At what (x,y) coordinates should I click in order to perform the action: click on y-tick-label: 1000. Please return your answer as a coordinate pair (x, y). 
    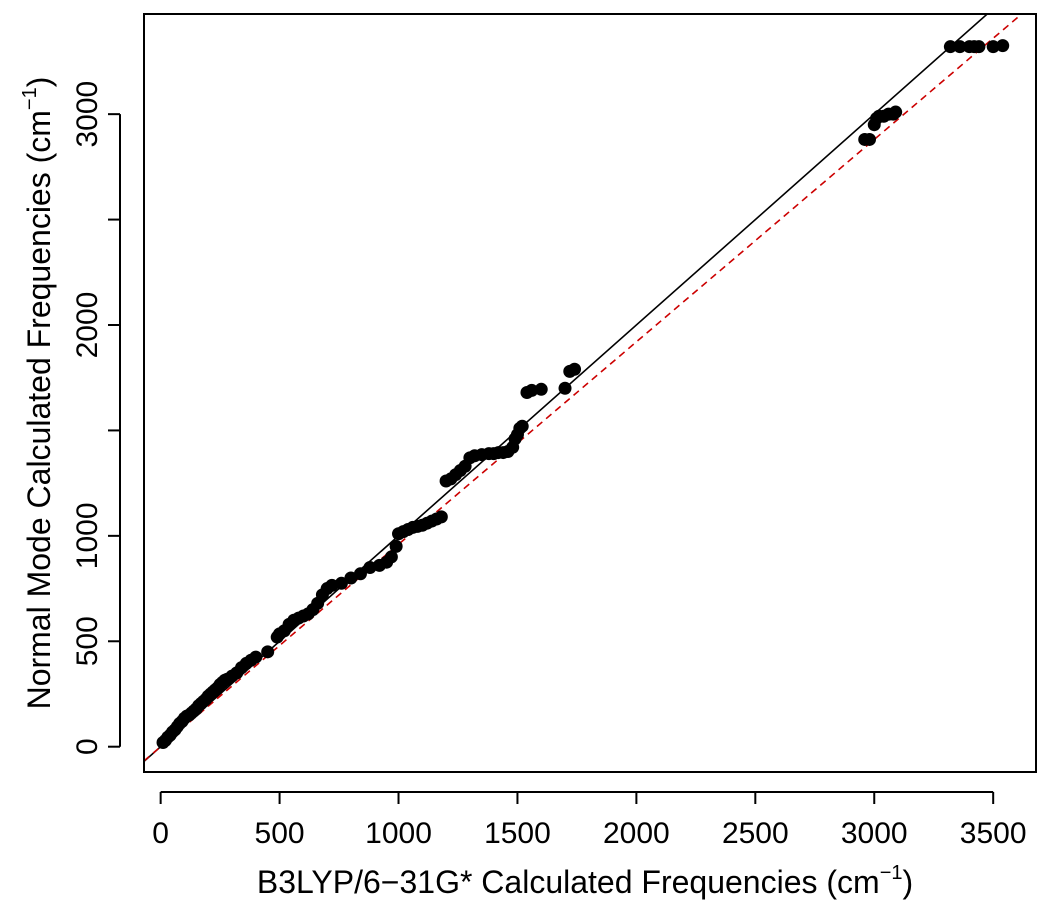
    Looking at the image, I should click on (87, 535).